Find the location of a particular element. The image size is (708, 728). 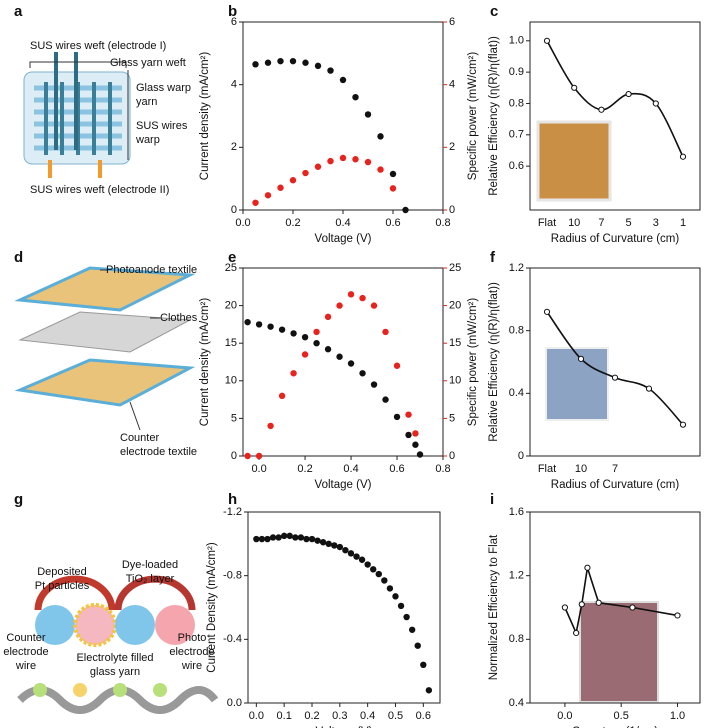

y-tick-label: 10 is located at coordinates (231, 381).